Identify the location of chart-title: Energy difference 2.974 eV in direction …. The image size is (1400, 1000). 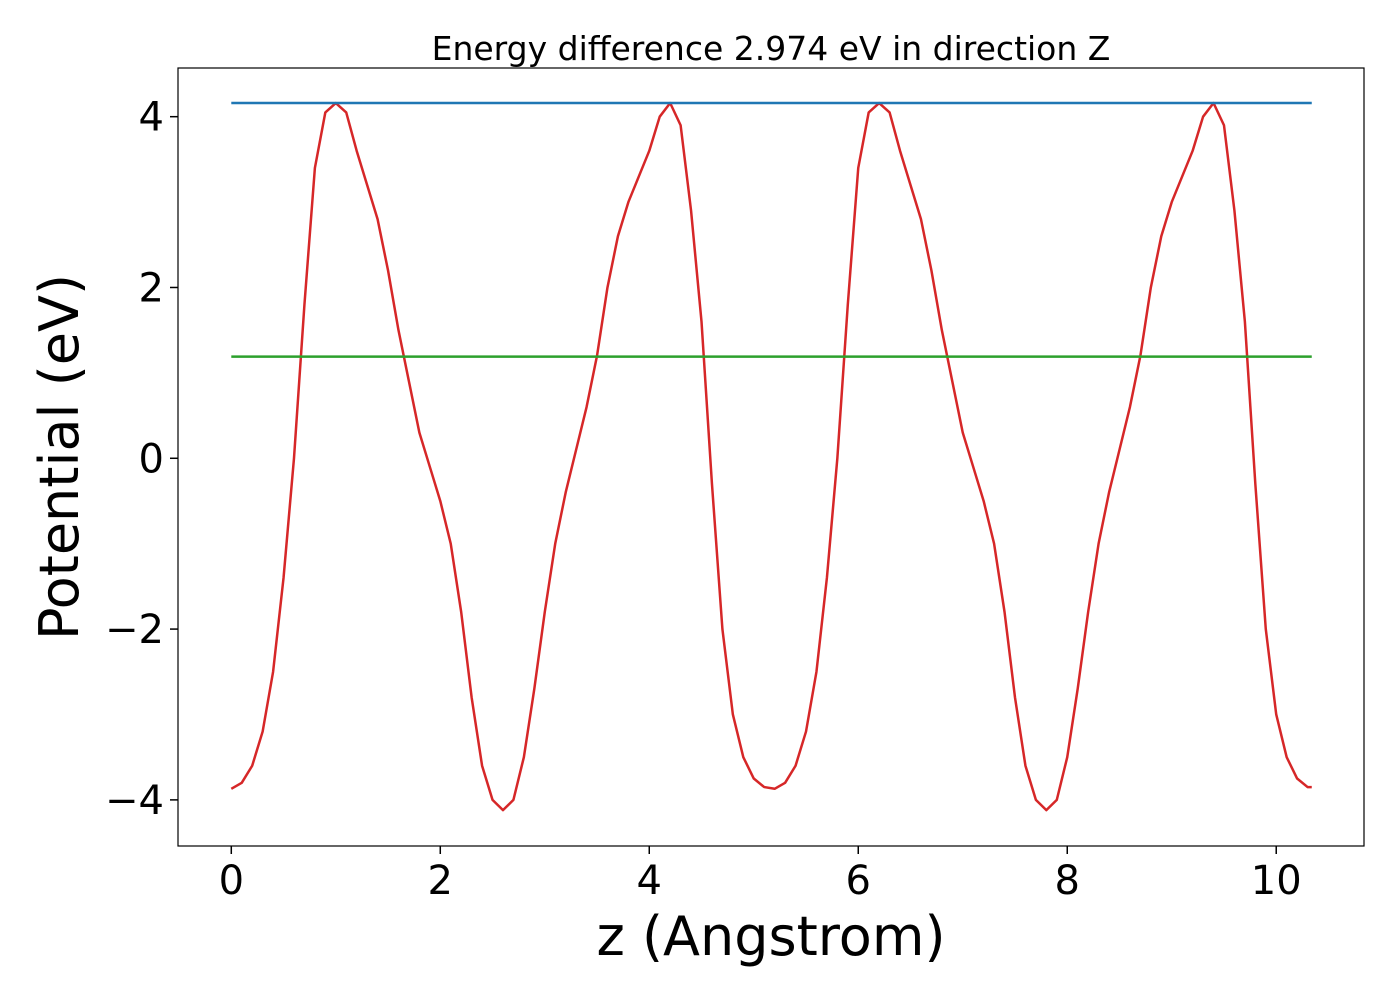
(771, 48).